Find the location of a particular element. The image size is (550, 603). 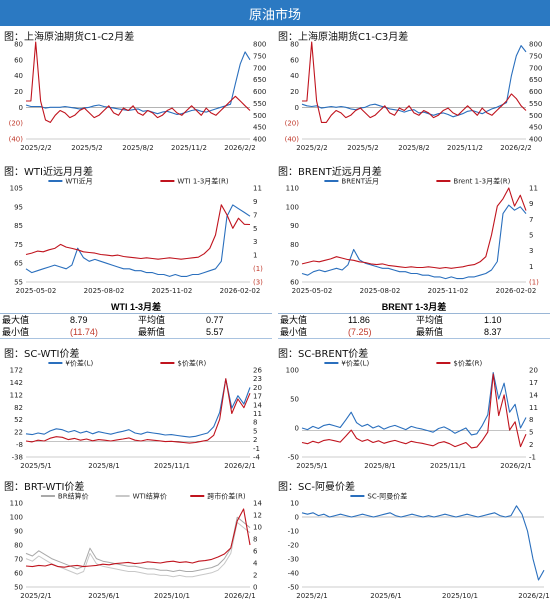

stats-value: 1.10 is located at coordinates (493, 320).